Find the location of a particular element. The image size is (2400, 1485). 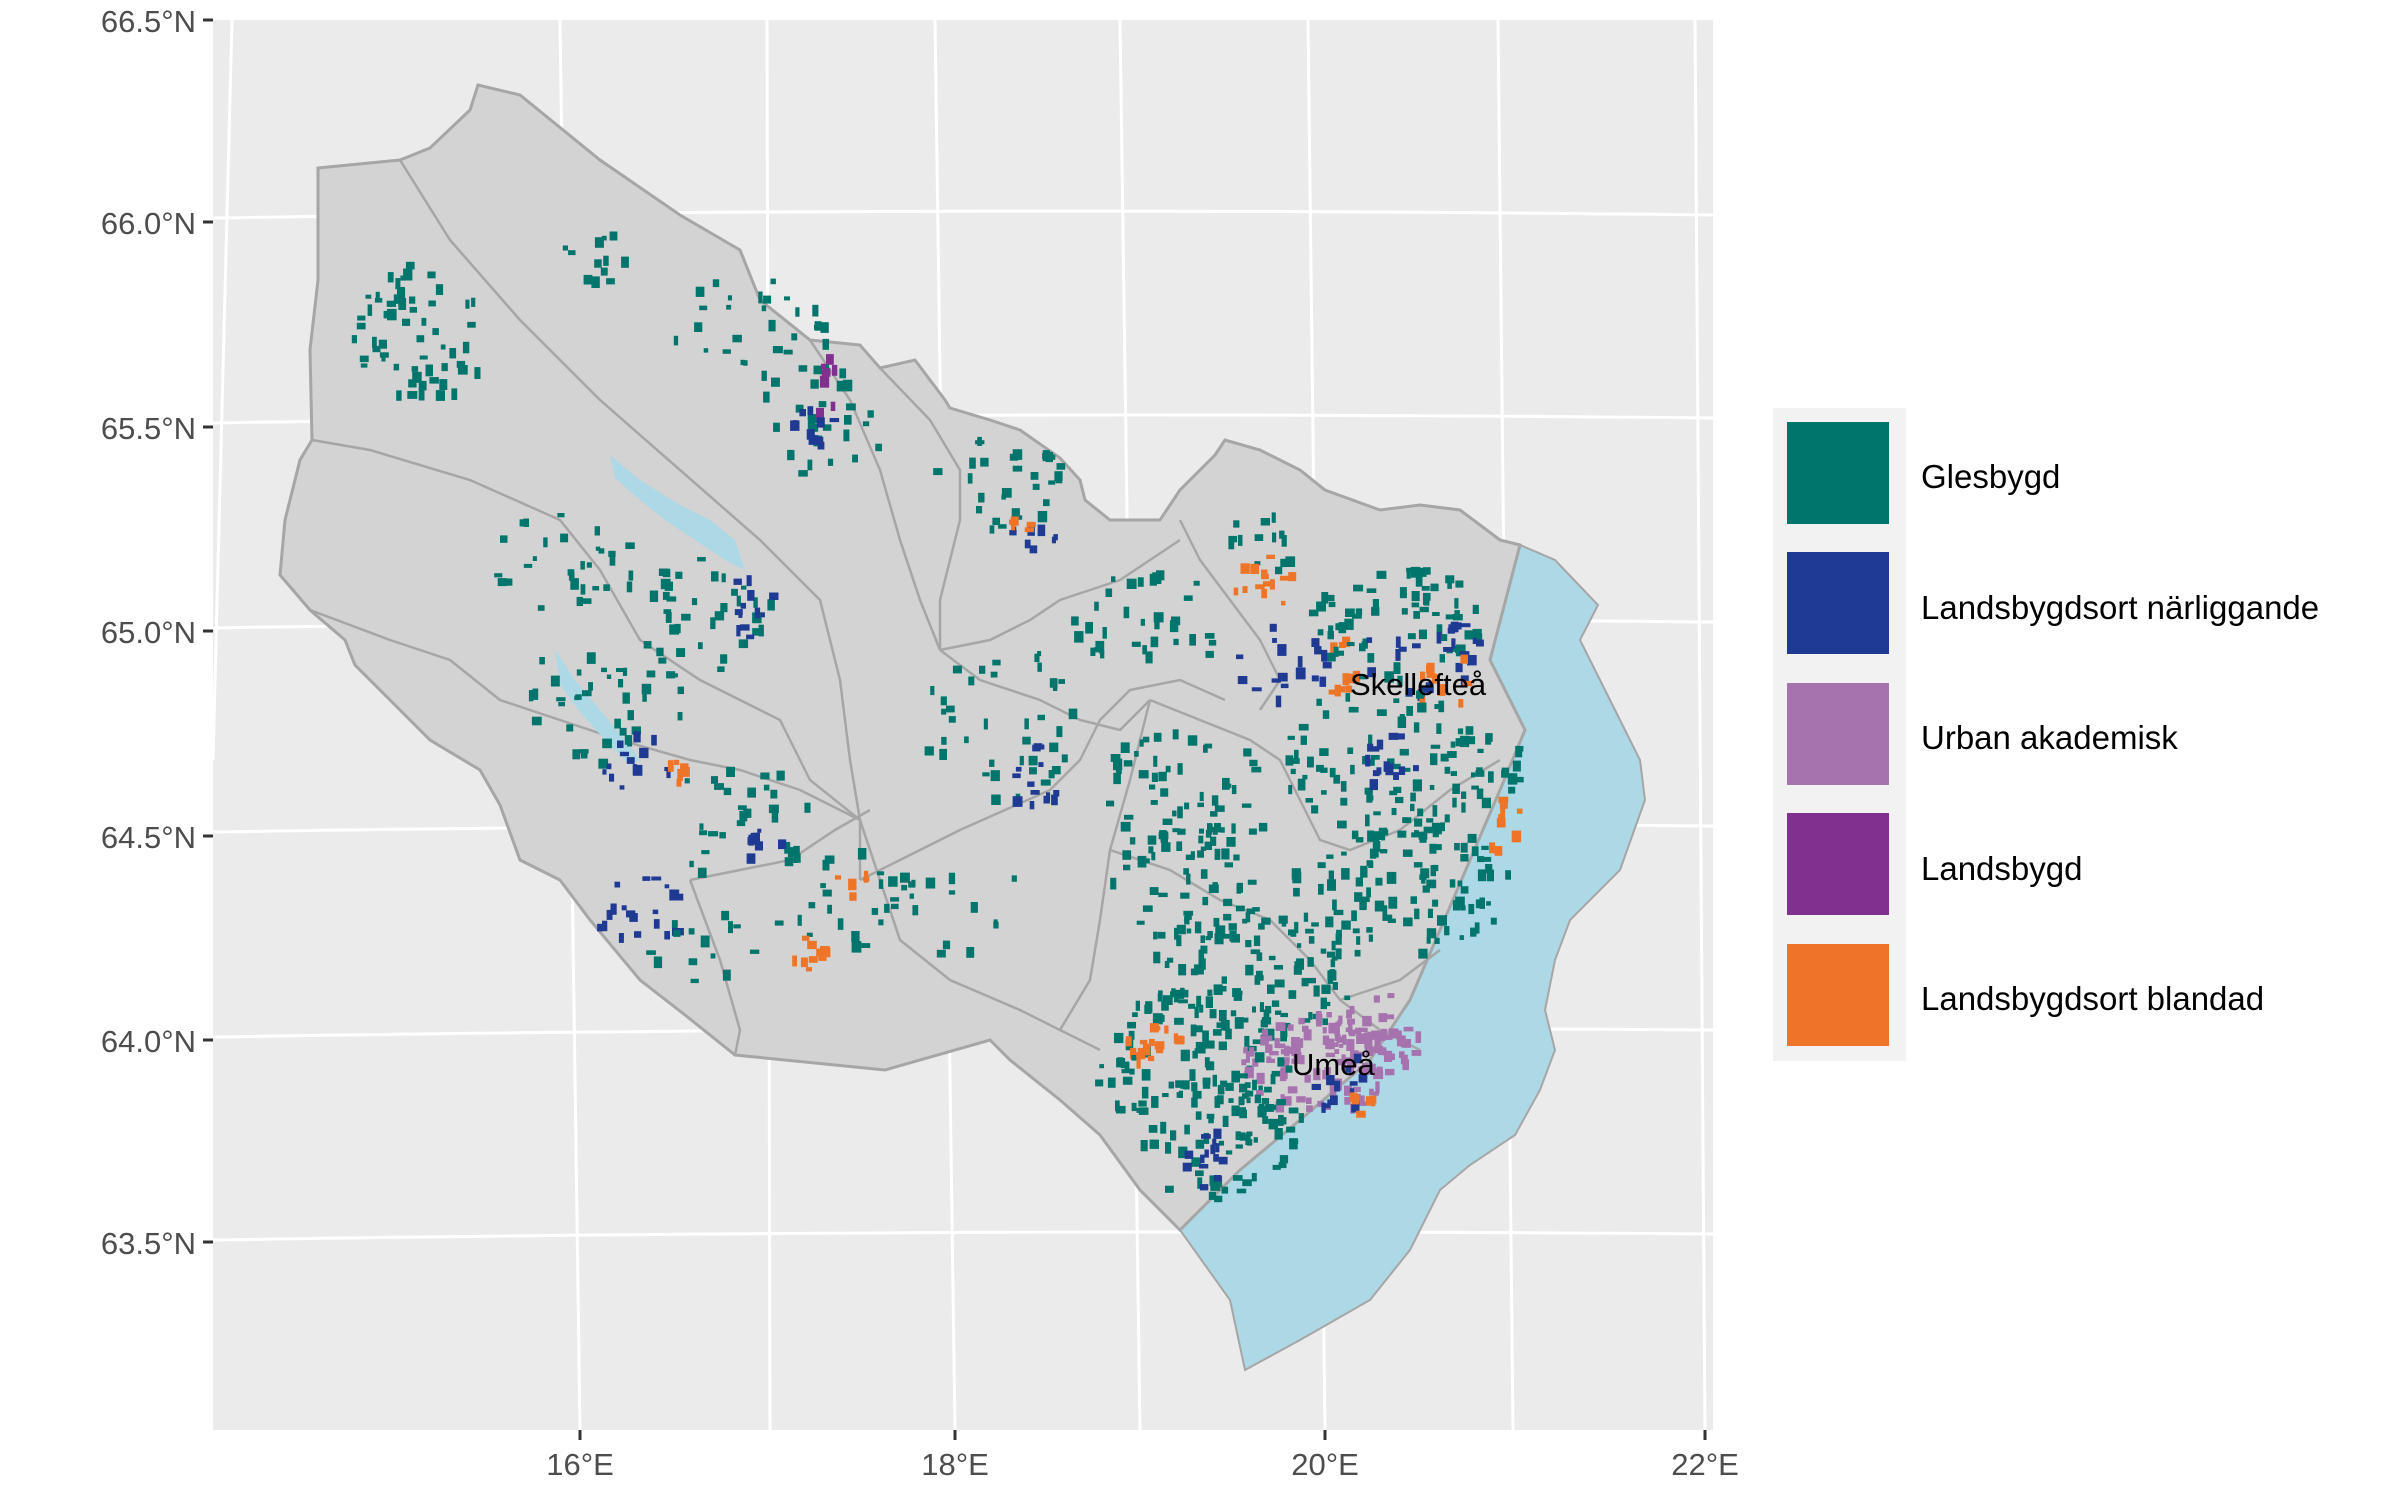

legend-swatch-glesbygd is located at coordinates (1838, 473).